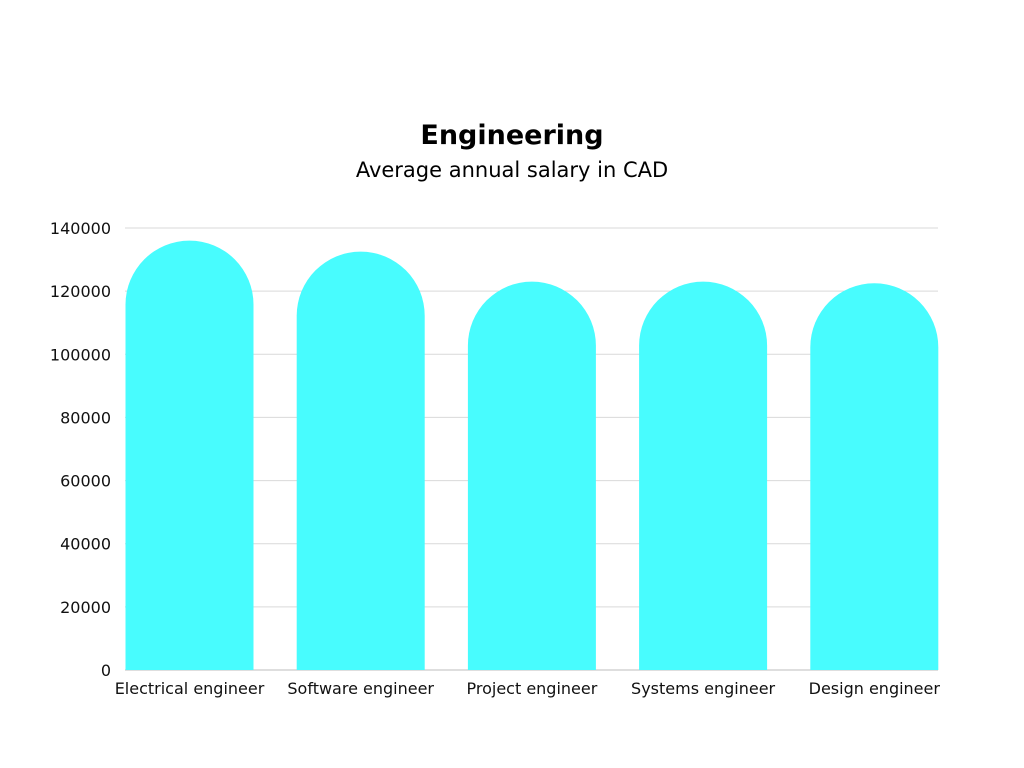  Describe the element at coordinates (80, 228) in the screenshot. I see `y-tick-label: 140000` at that location.